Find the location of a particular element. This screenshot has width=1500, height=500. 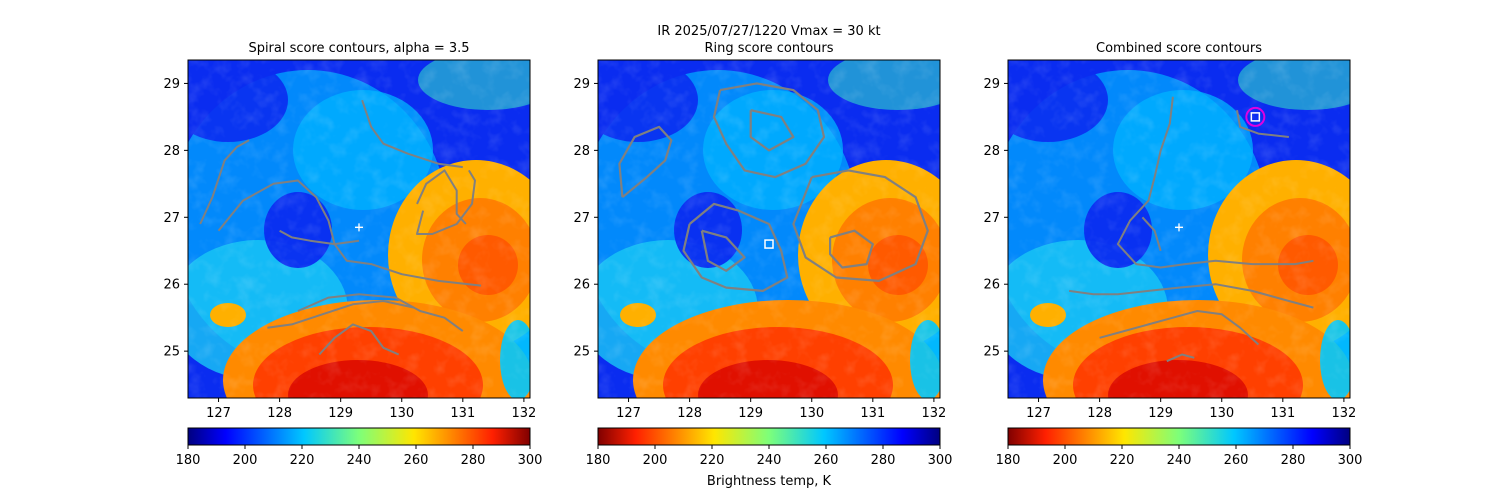

best-center-marker is located at coordinates (1255, 116).